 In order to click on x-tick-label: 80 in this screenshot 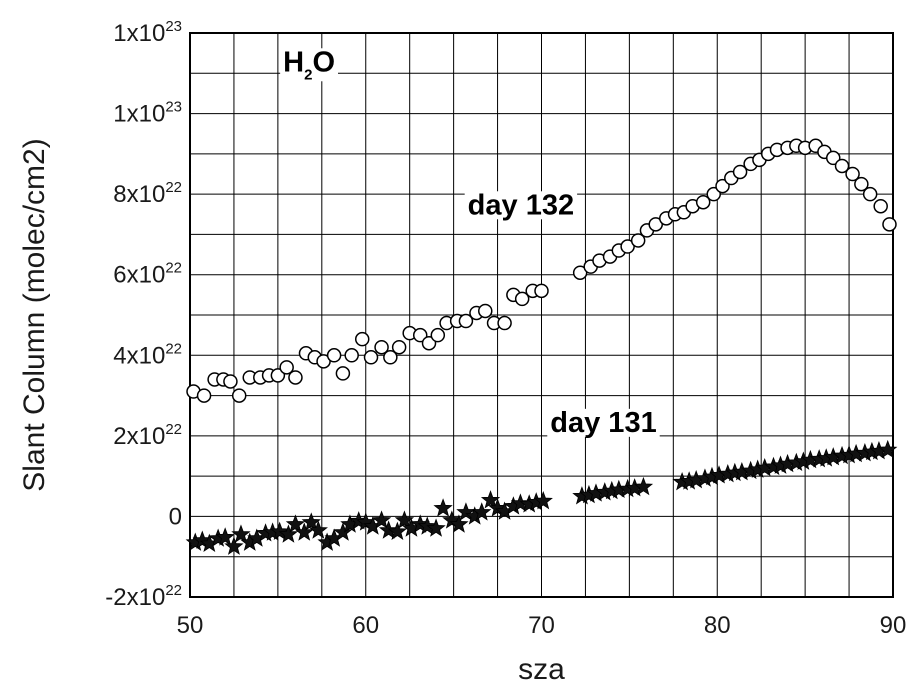, I will do `click(717, 625)`.